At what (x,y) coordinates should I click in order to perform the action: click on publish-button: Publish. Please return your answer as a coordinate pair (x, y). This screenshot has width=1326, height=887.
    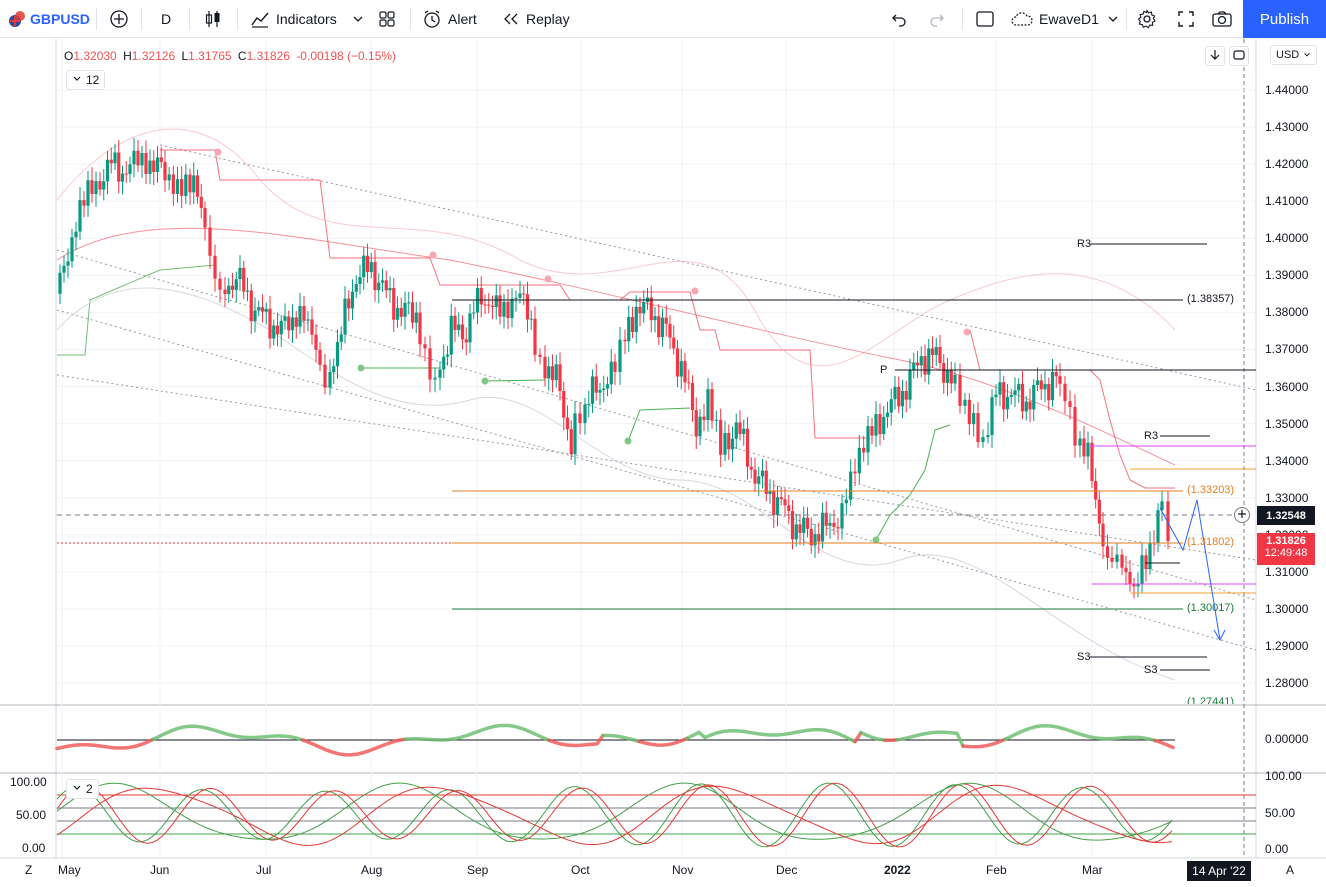
    Looking at the image, I should click on (1284, 19).